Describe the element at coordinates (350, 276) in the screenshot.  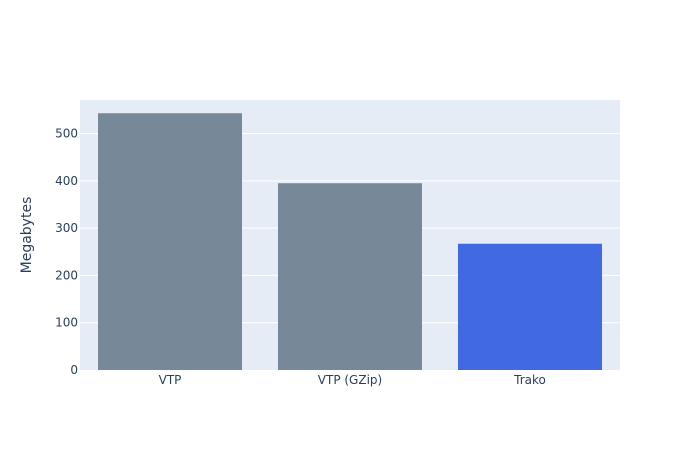
I see `bar-vtp-gzip` at that location.